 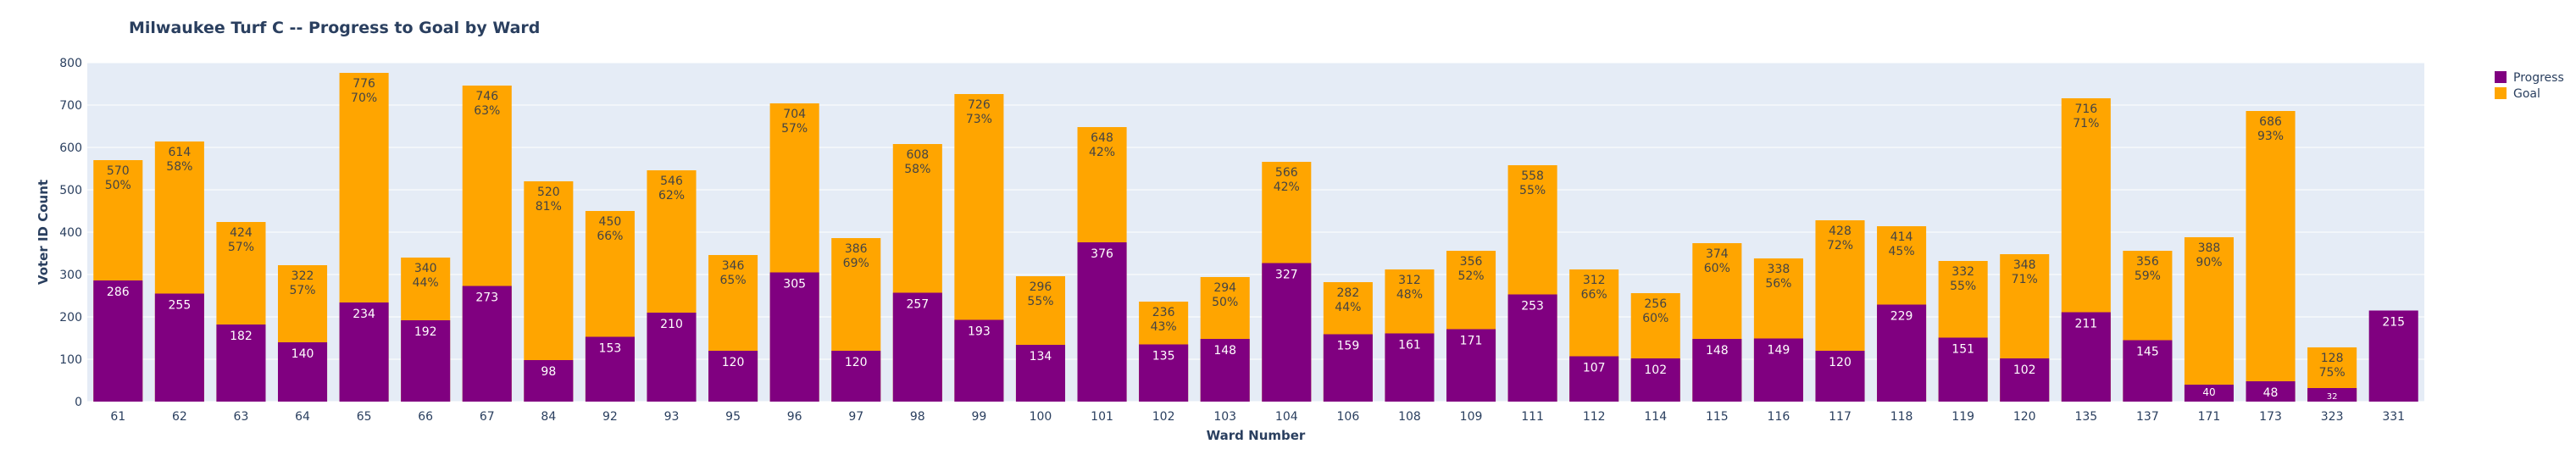 What do you see at coordinates (2270, 137) in the screenshot?
I see `goal-percent-label: 93%` at bounding box center [2270, 137].